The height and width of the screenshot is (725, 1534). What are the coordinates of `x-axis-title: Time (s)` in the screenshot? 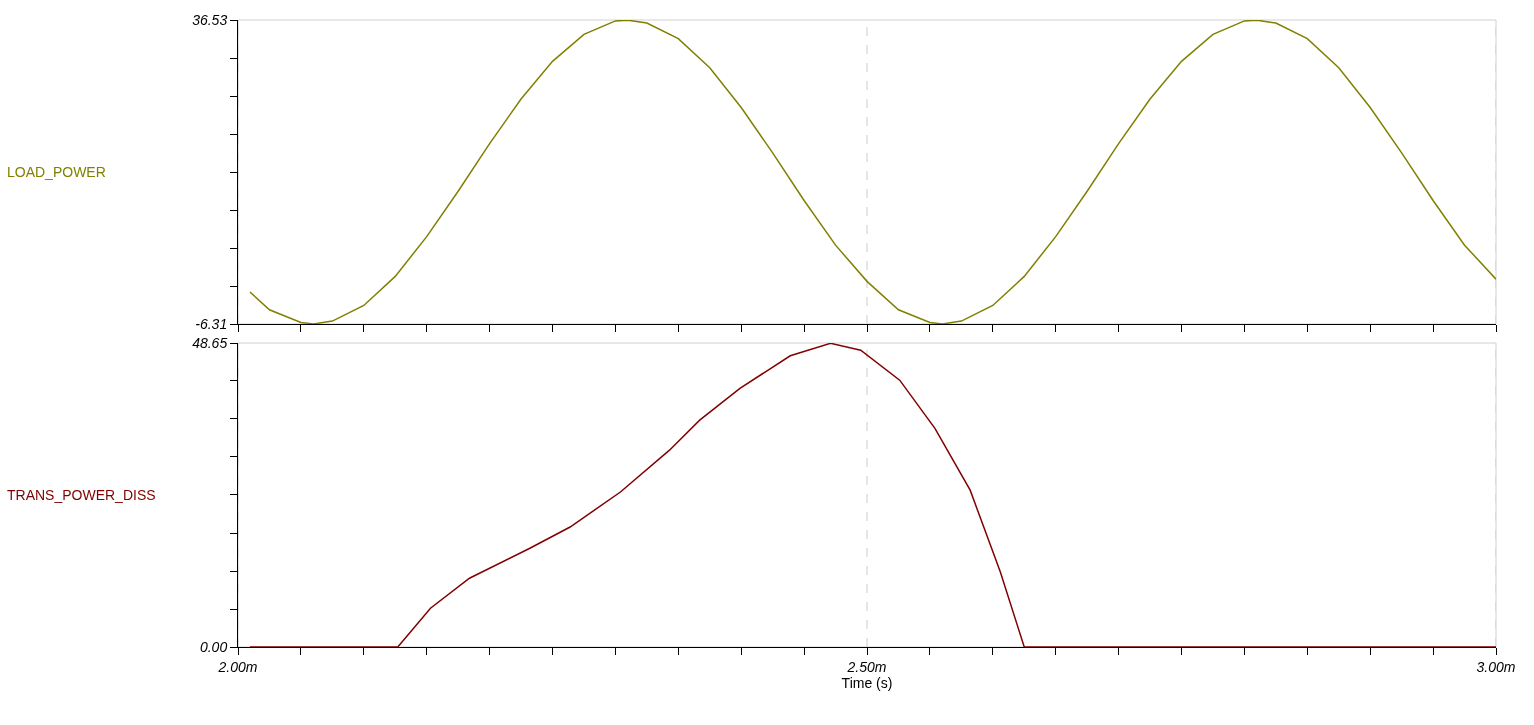 It's located at (867, 683).